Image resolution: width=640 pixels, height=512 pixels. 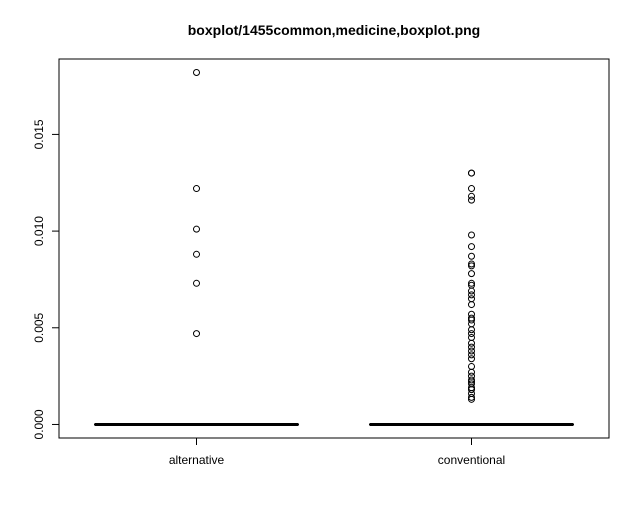 I want to click on x-tick-label: conventional, so click(x=471, y=460).